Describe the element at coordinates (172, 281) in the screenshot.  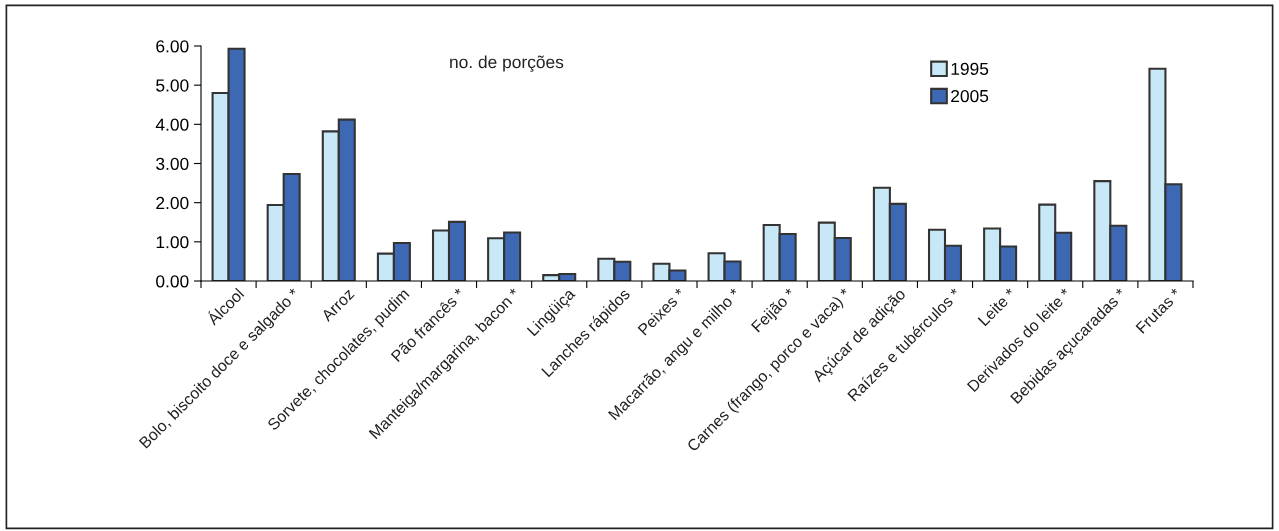
I see `y-tick-label: 0.00` at that location.